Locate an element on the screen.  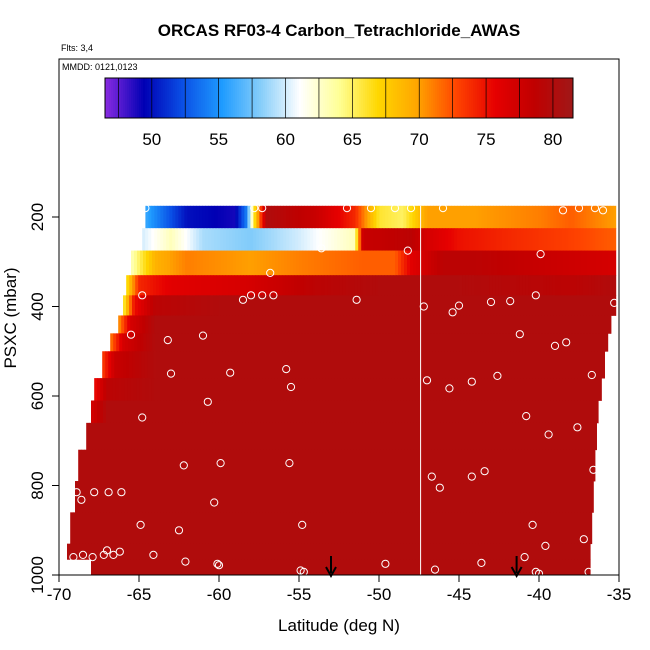
x-tick-label: -45 is located at coordinates (459, 594).